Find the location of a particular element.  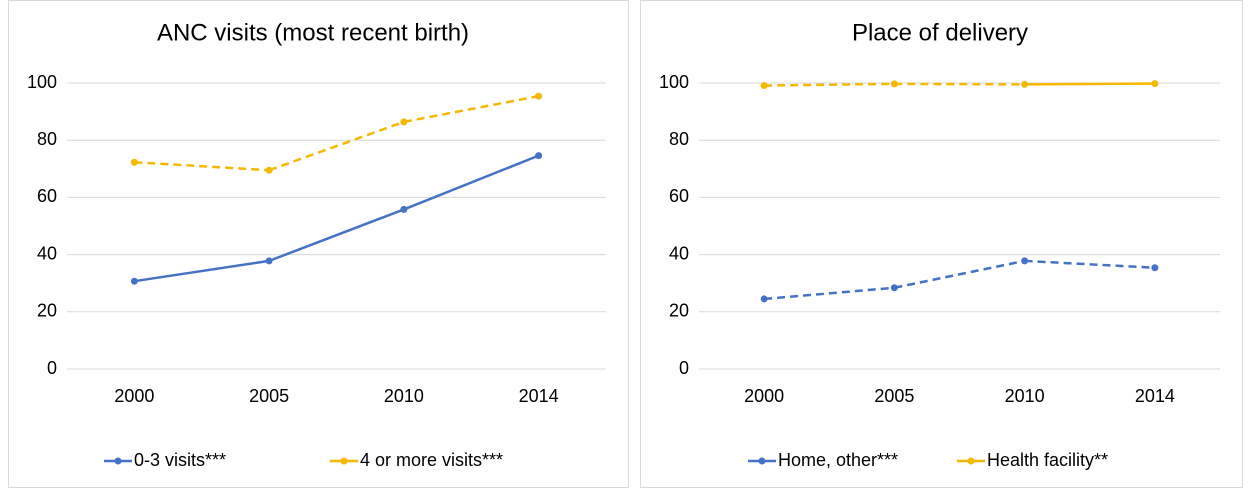

legend-label: Health facility** is located at coordinates (1047, 460).